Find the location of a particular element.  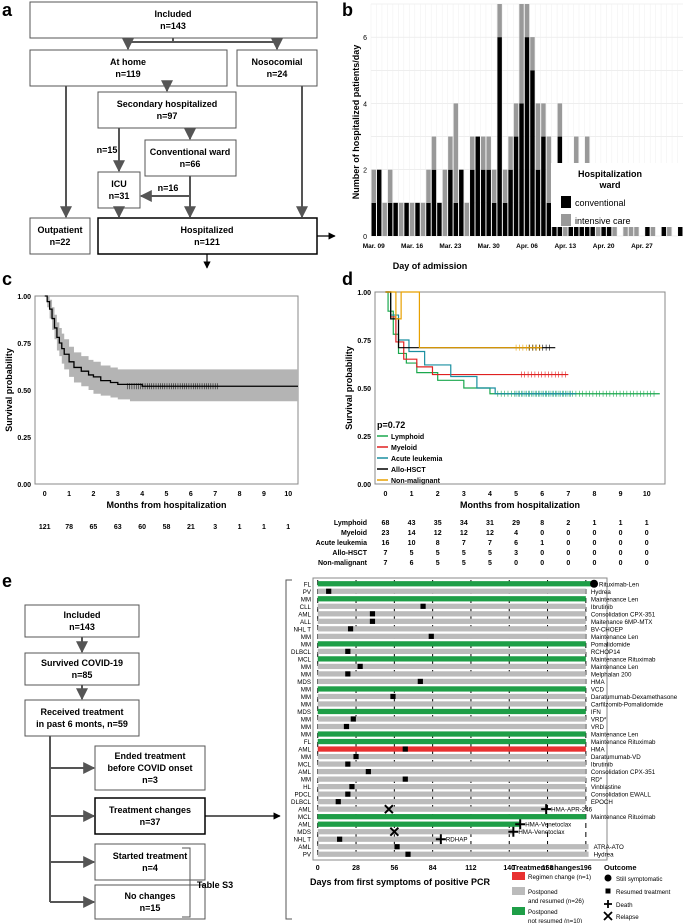

legend-e-outcome-label: Relapse is located at coordinates (627, 917).